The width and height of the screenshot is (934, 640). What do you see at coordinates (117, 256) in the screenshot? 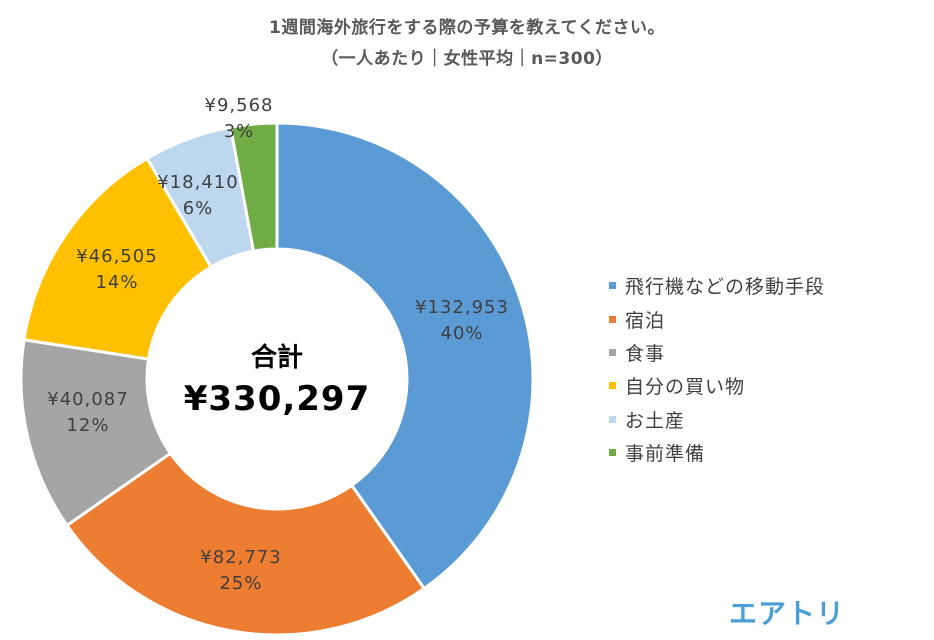
I see `slice-value: ¥46,505` at bounding box center [117, 256].